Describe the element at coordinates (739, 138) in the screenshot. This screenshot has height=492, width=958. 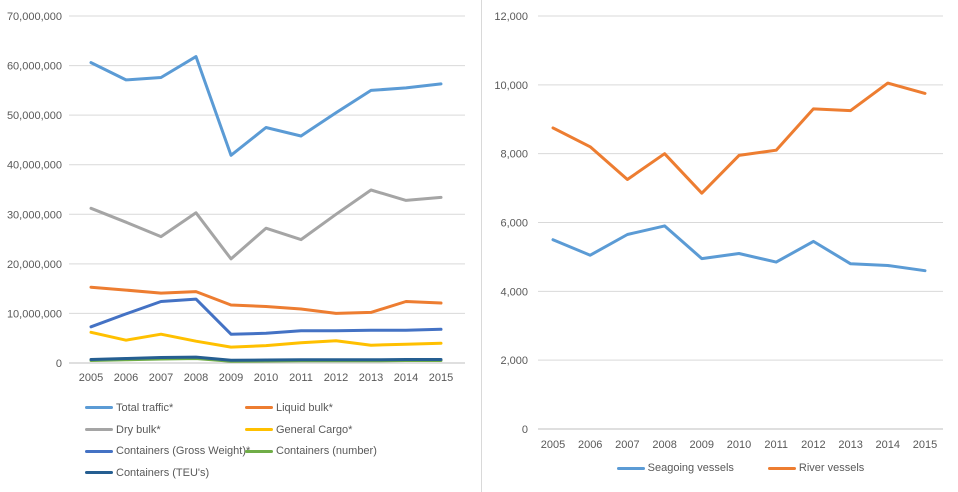
I see `series-line-river-vessels` at that location.